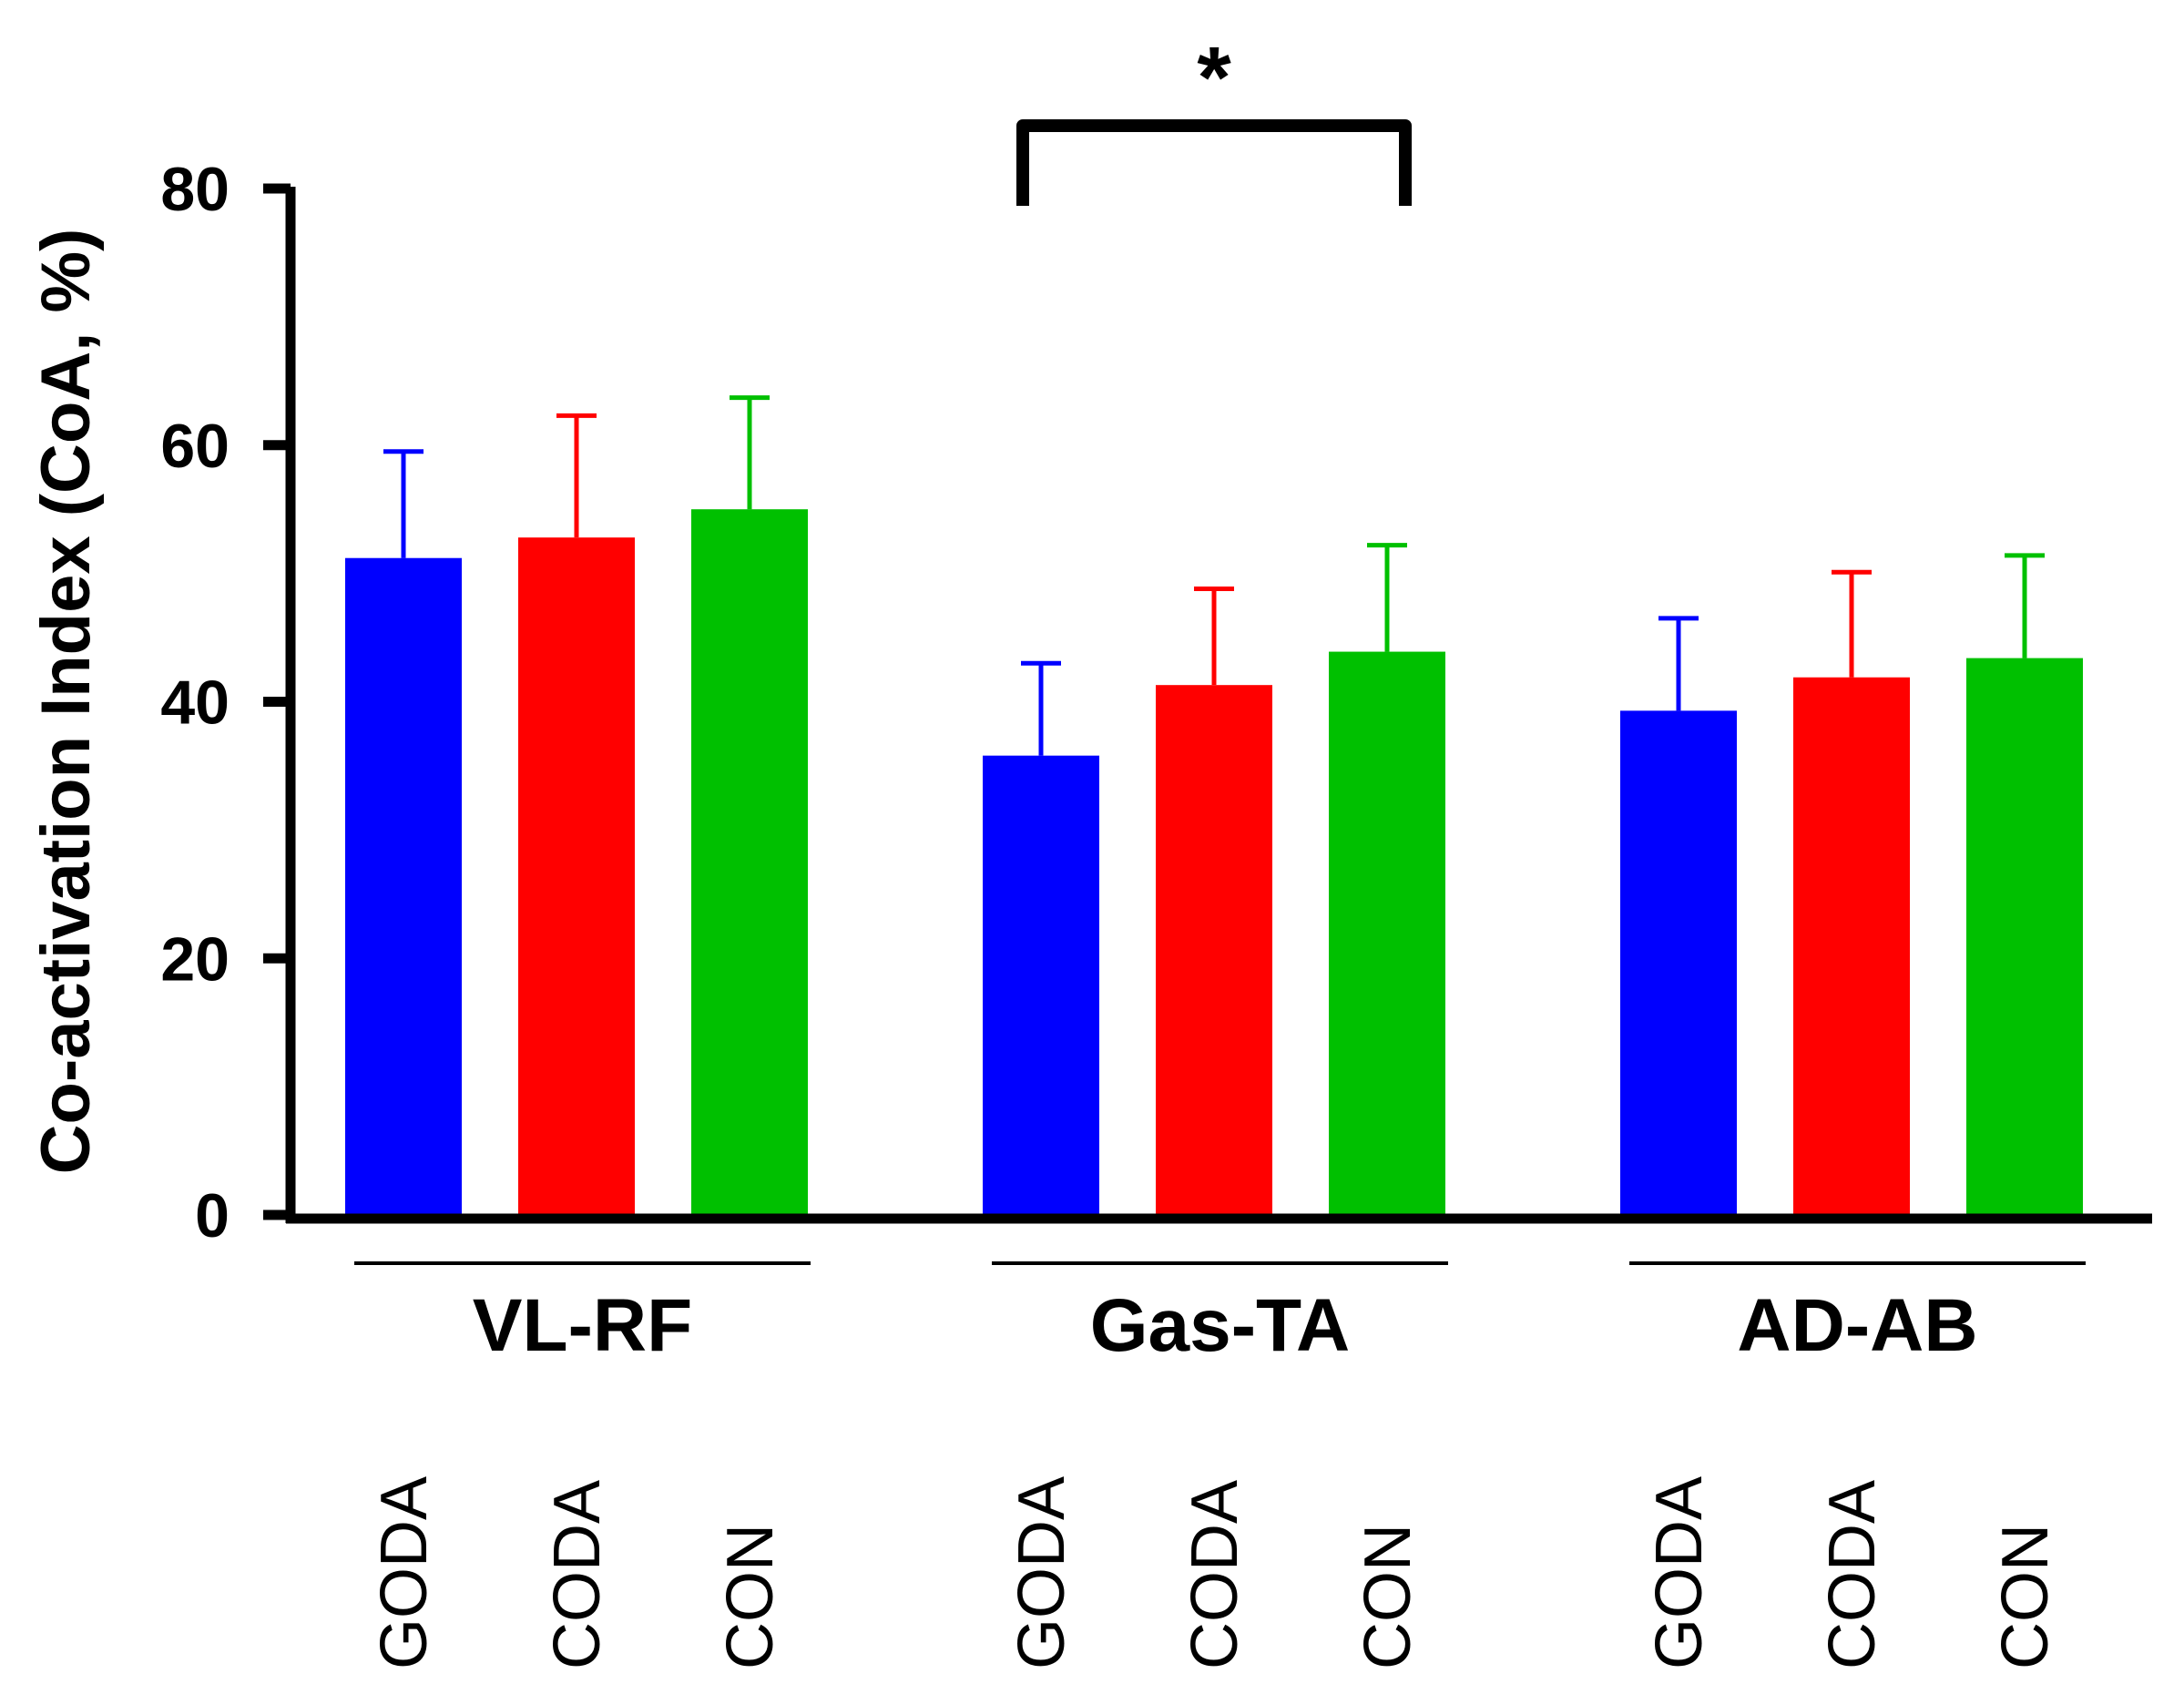 The width and height of the screenshot is (2184, 1694). Describe the element at coordinates (750, 862) in the screenshot. I see `bar-vl-rf-con` at that location.